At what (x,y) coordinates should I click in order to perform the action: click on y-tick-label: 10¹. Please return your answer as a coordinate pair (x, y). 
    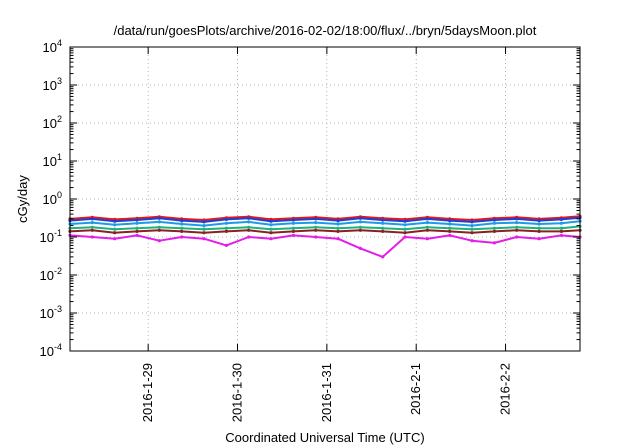
    Looking at the image, I should click on (52, 160).